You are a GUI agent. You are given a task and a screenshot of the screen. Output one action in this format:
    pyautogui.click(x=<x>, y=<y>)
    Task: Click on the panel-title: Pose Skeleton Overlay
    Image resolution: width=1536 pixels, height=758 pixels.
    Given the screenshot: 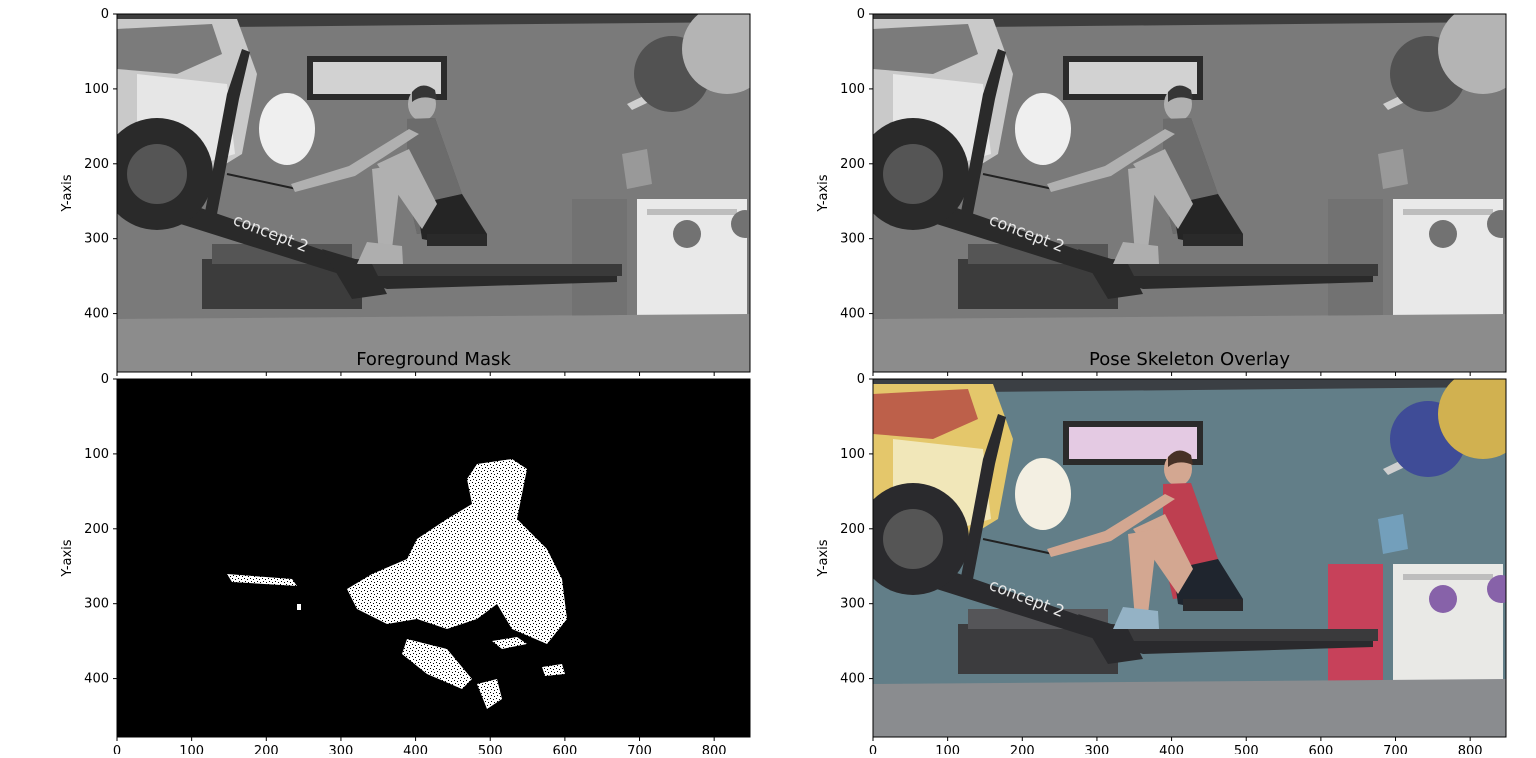 What is the action you would take?
    pyautogui.click(x=1189, y=359)
    